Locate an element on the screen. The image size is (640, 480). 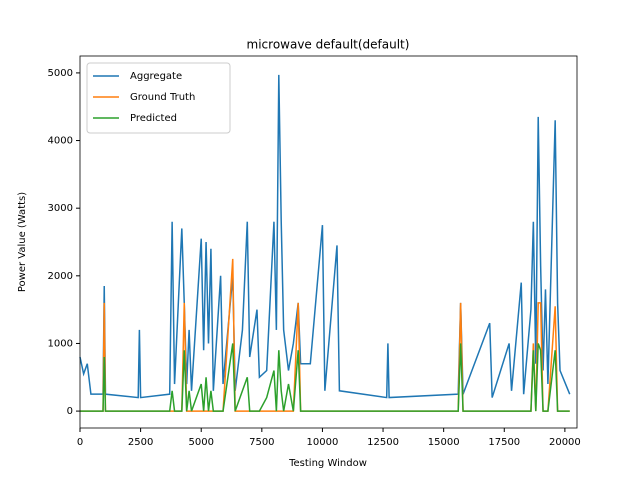
legend-label: Predicted is located at coordinates (153, 118).